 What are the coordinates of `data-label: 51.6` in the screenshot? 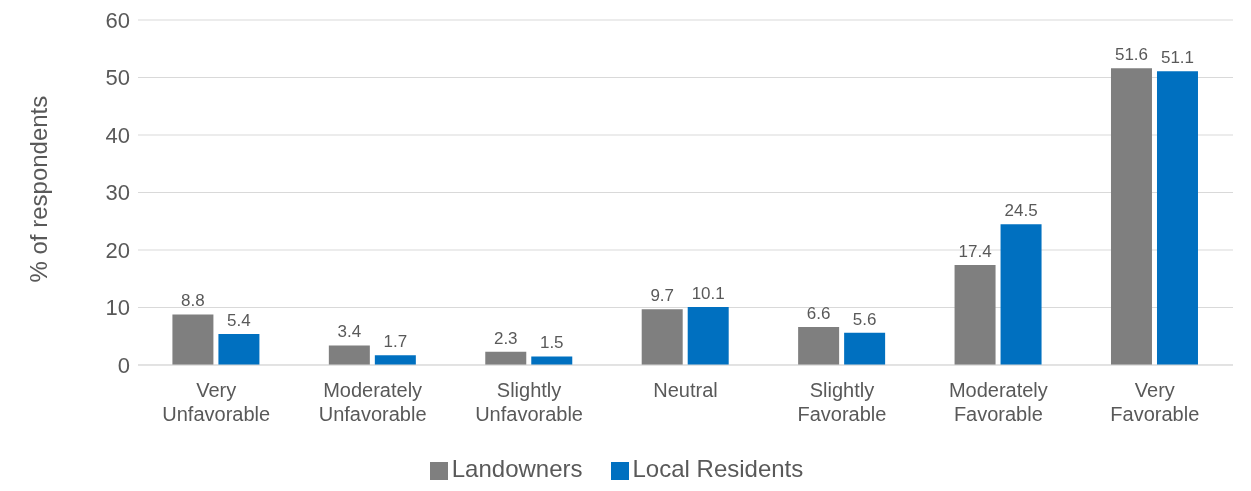 It's located at (1131, 55).